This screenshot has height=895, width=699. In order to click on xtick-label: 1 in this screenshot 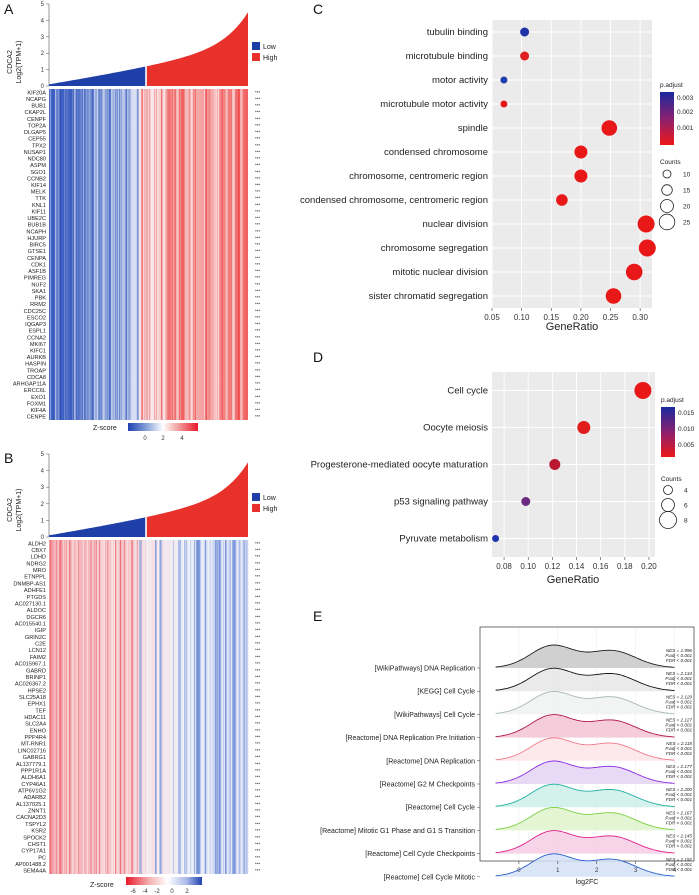, I will do `click(558, 871)`.